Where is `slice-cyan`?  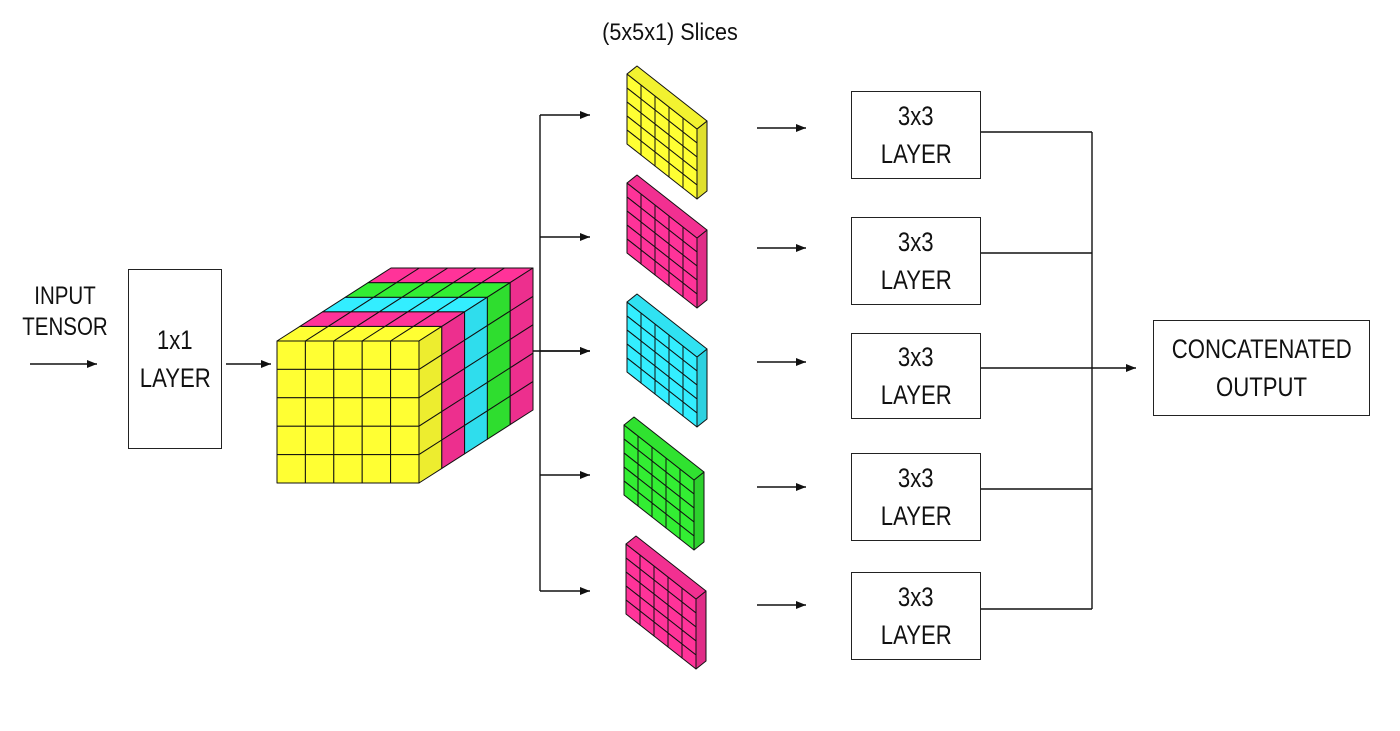
slice-cyan is located at coordinates (667, 360).